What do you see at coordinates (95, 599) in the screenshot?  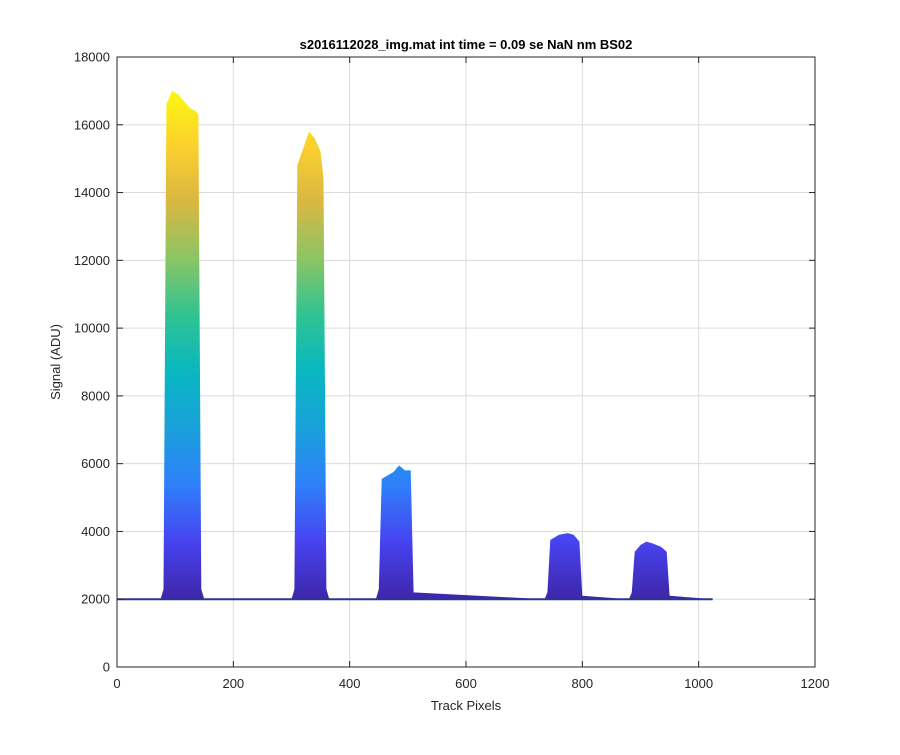 I see `y-tick-label: 2000` at bounding box center [95, 599].